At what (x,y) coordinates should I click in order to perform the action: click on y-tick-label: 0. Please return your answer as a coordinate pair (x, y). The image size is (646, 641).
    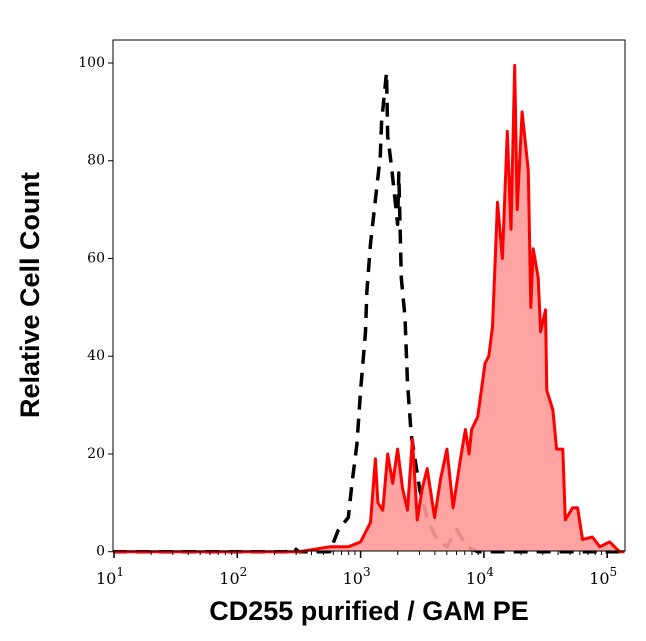
    Looking at the image, I should click on (100, 552).